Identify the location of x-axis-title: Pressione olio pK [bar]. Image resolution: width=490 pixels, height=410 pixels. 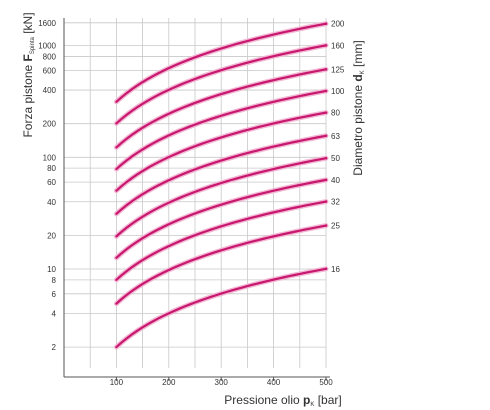
(282, 400).